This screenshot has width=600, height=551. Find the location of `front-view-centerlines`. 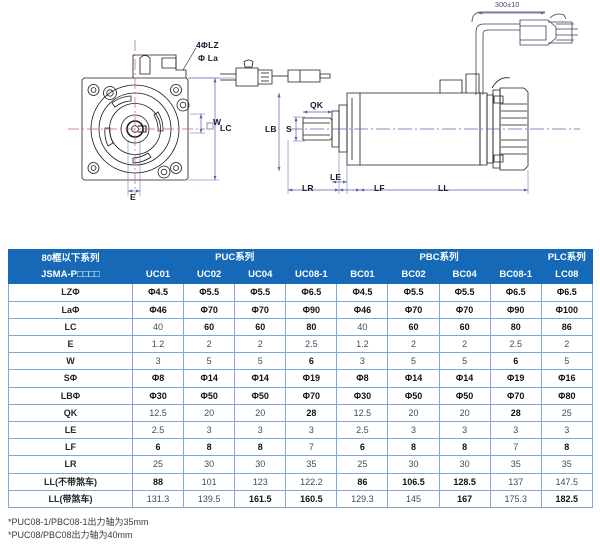

front-view-centerlines is located at coordinates (136, 118).